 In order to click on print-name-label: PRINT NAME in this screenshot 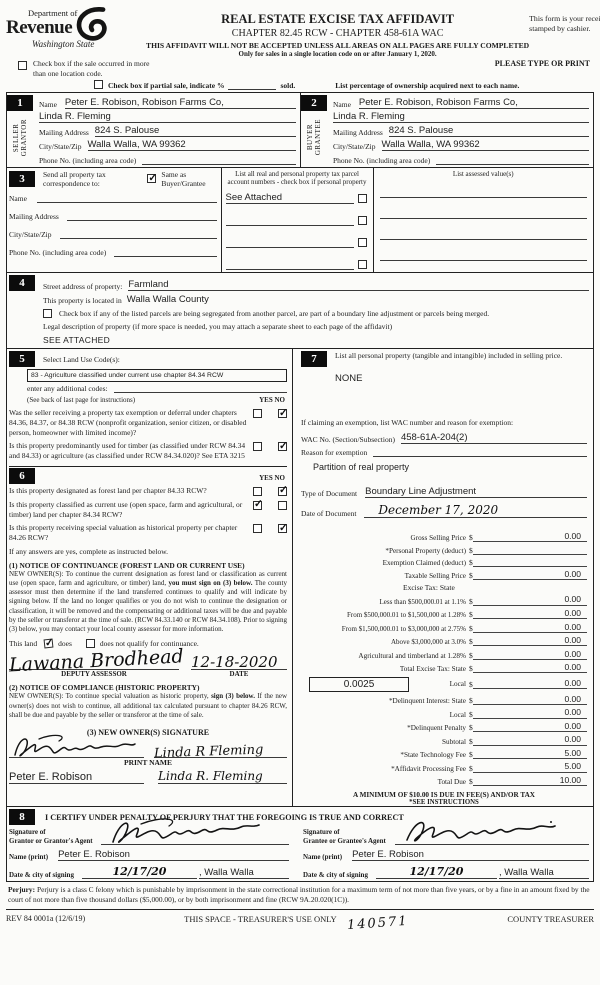, I will do `click(148, 763)`.